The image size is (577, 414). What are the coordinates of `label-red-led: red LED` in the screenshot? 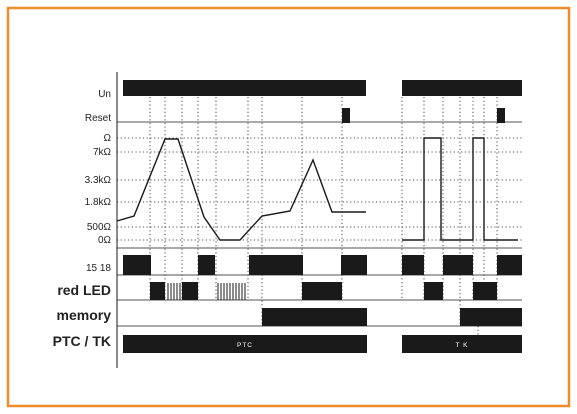 It's located at (84, 290).